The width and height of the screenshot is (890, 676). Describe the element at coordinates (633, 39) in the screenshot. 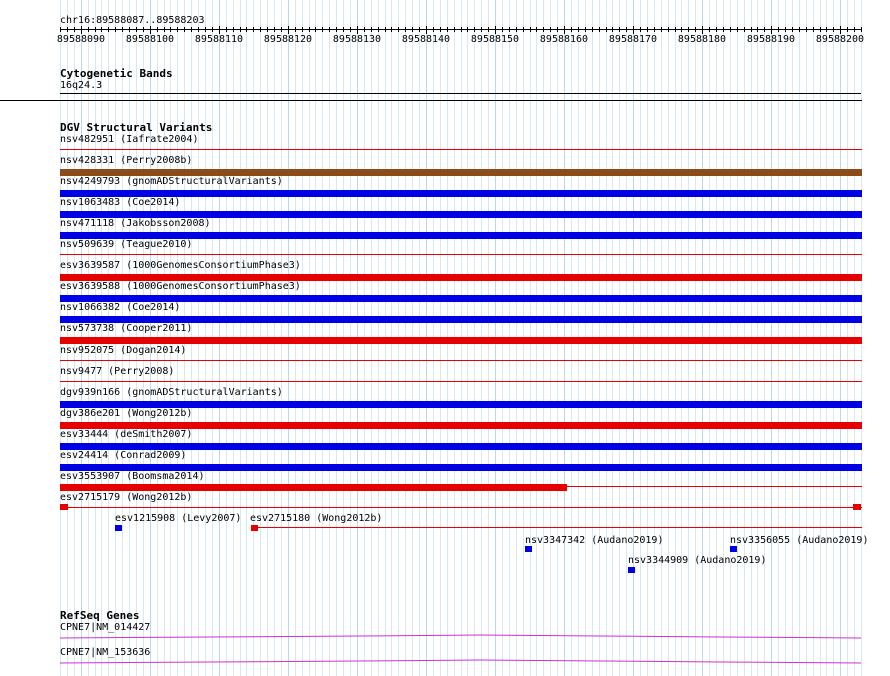

I see `ruler-tick-label: 89588170` at that location.